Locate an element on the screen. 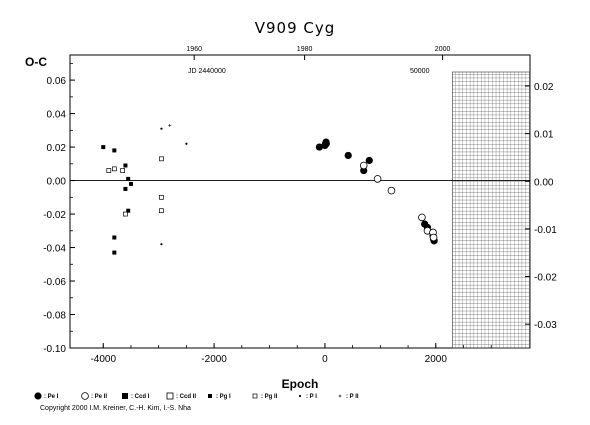  right-tick-label: 0.01 is located at coordinates (544, 135).